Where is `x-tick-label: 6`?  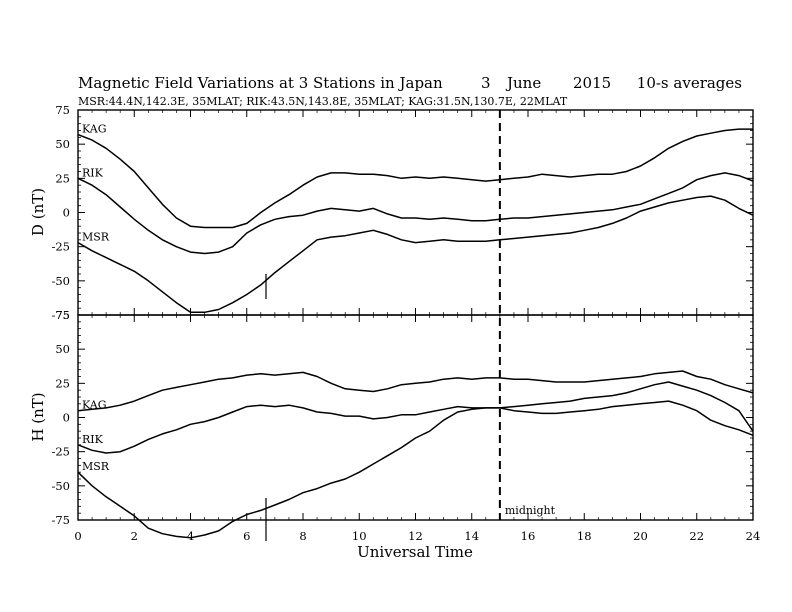
x-tick-label: 6 is located at coordinates (246, 536).